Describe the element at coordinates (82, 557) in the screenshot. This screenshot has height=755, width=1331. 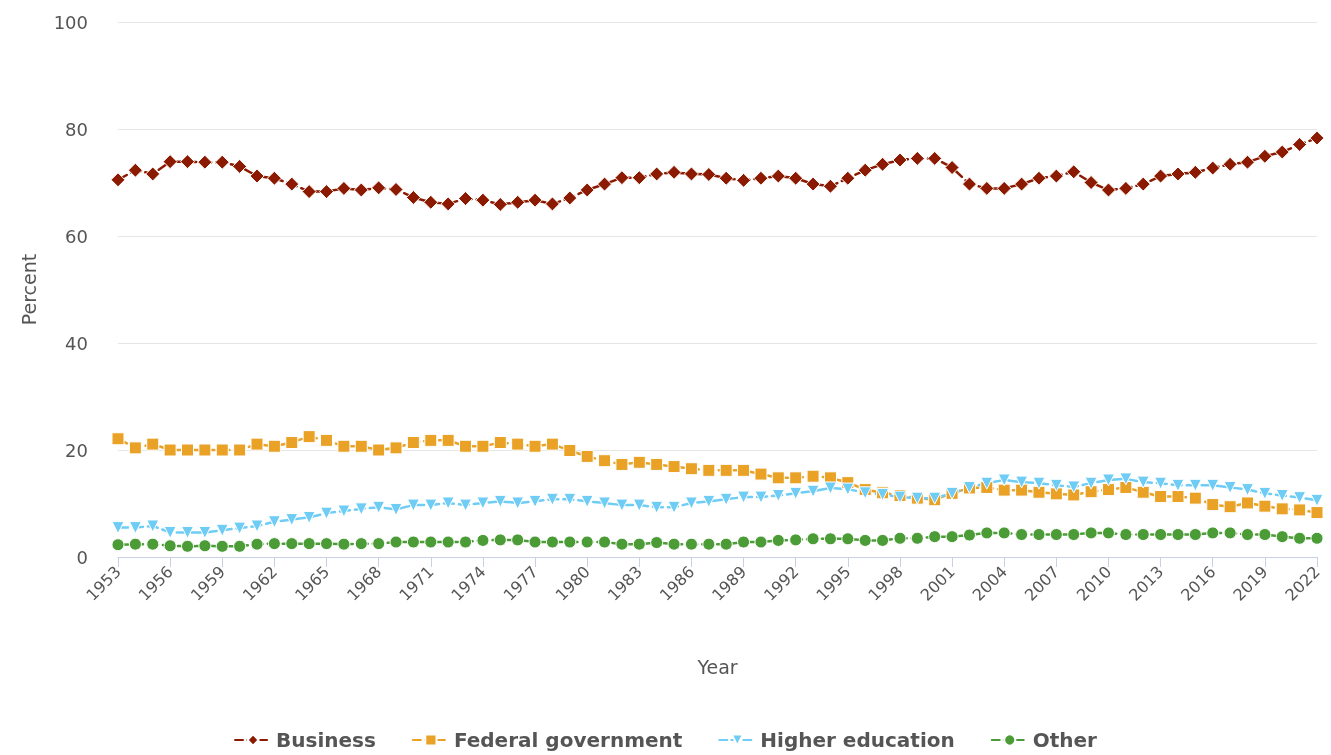
I see `y-tick-label: 0` at that location.